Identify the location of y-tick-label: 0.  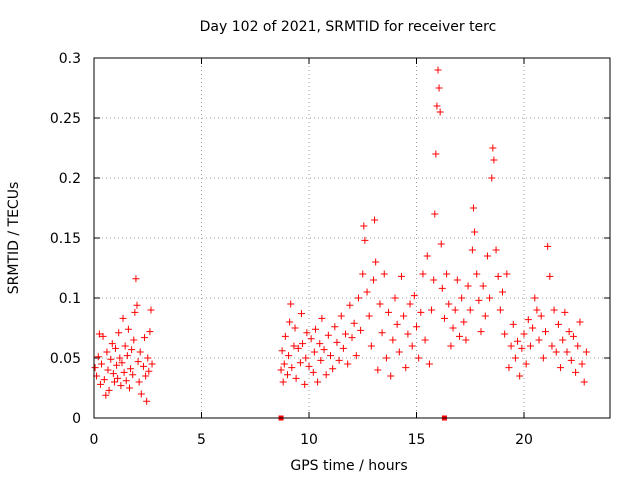
(76, 419).